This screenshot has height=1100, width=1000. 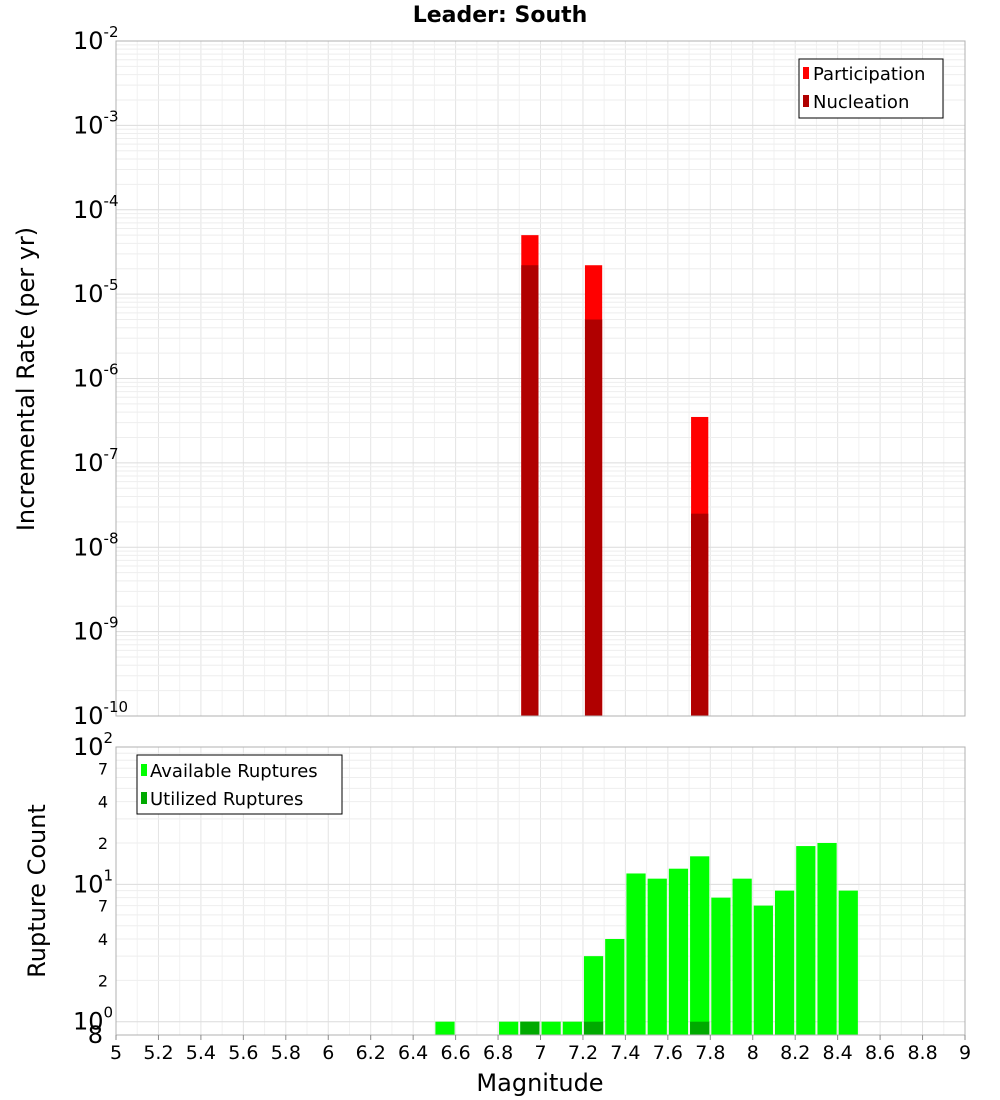 What do you see at coordinates (869, 74) in the screenshot?
I see `legend-label-participation: Participation` at bounding box center [869, 74].